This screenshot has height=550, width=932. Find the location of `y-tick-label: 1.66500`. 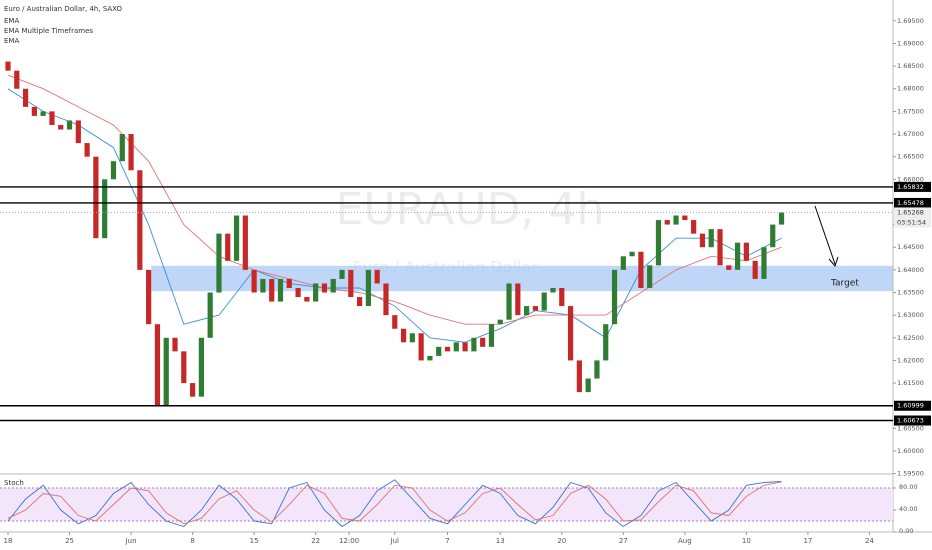

y-tick-label: 1.66500 is located at coordinates (910, 157).